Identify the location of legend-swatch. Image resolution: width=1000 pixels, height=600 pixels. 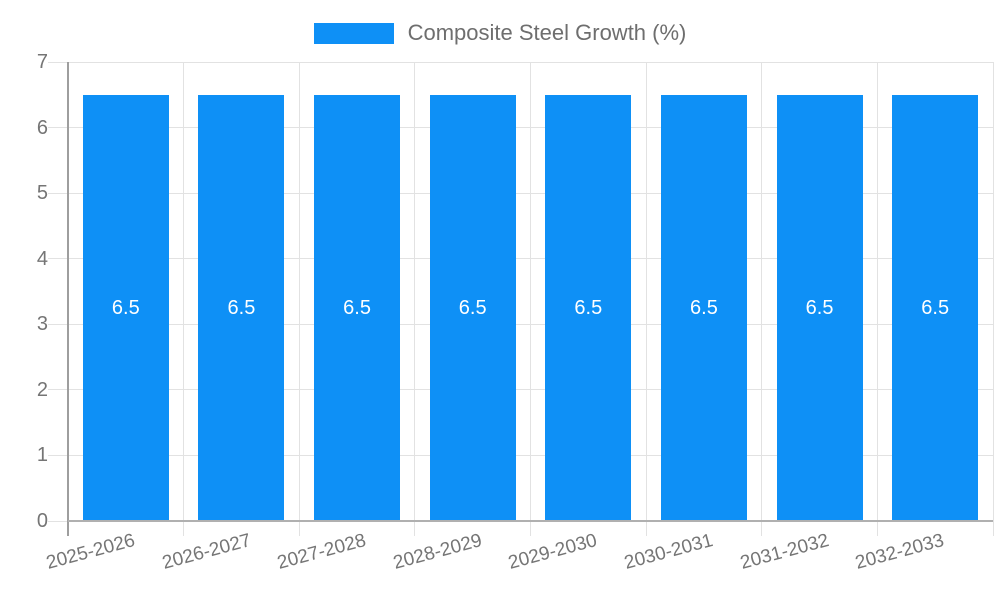
(353, 33).